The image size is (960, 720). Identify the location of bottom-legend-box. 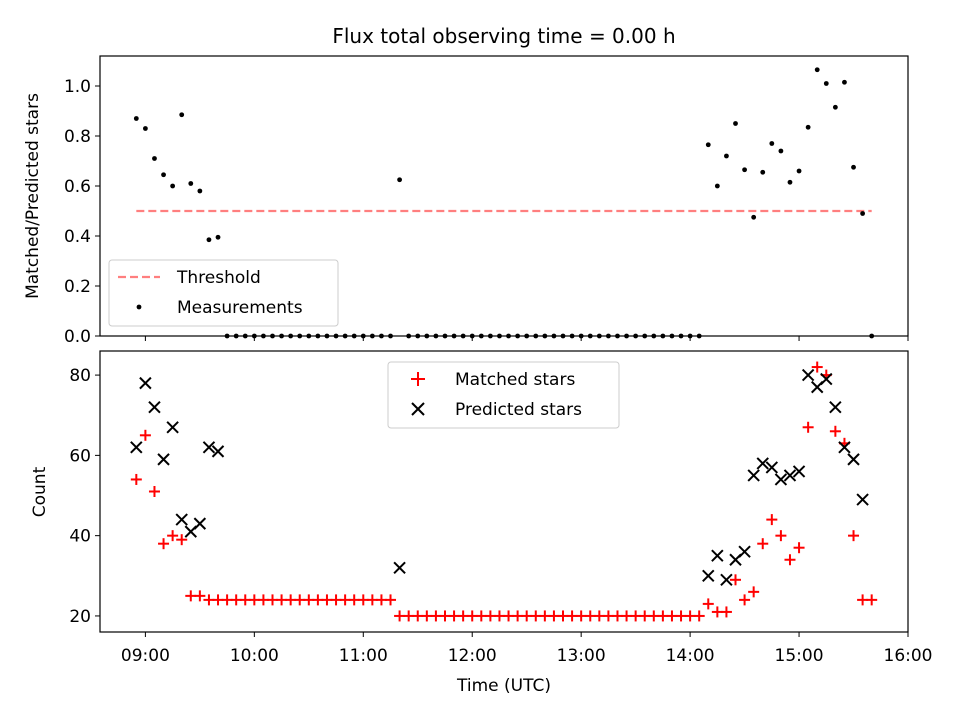
(503, 395).